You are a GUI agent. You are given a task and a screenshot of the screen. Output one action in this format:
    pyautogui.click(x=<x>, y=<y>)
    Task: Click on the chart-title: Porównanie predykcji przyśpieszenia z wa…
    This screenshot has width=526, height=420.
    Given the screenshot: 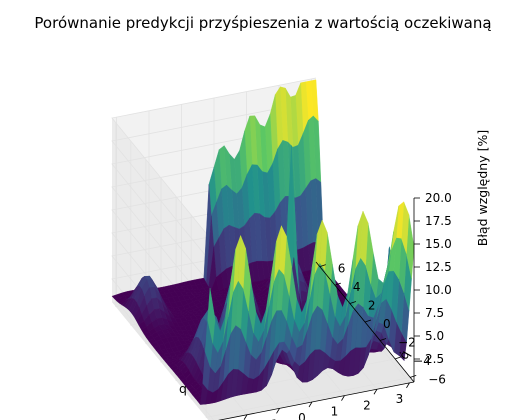 What is the action you would take?
    pyautogui.click(x=263, y=23)
    